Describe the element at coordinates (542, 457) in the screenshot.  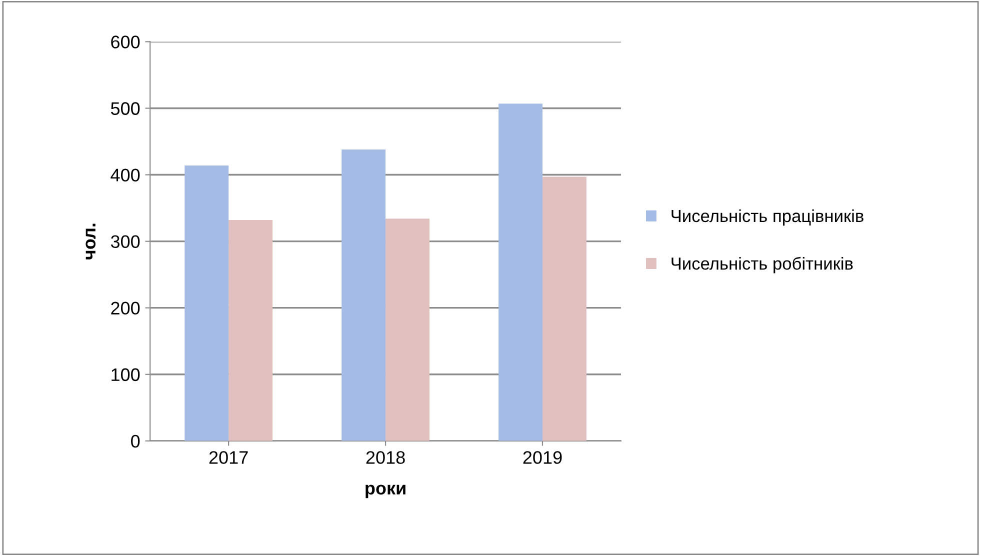
I see `x-tick-label: 2019` at that location.